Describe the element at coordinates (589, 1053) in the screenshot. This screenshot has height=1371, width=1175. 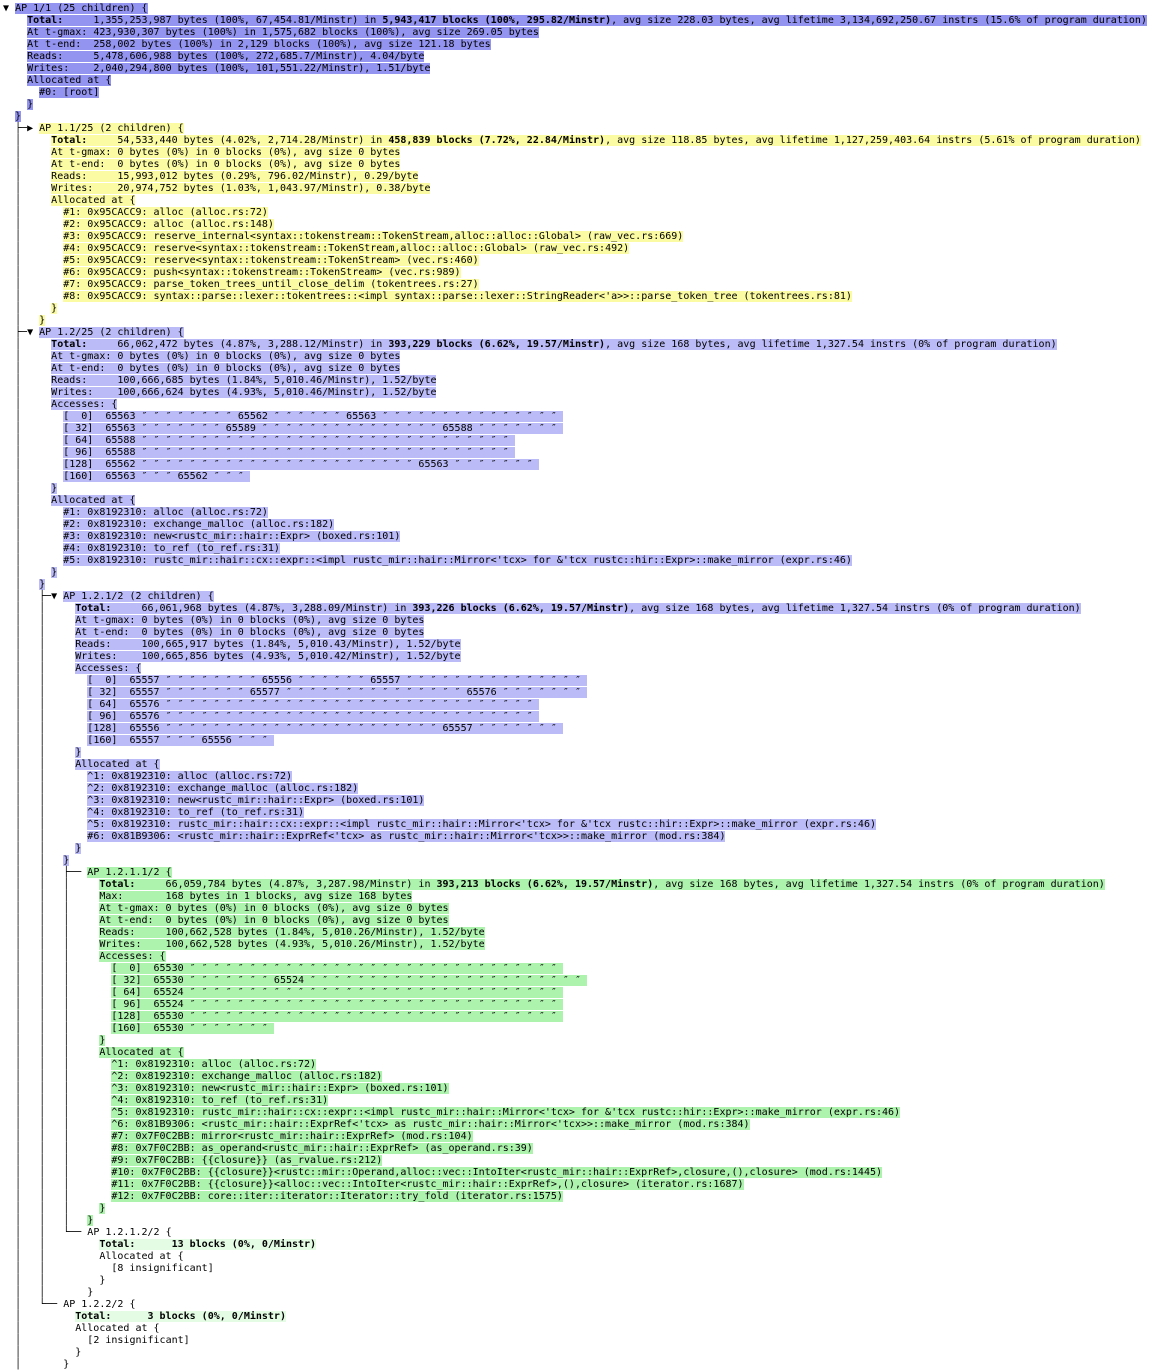
I see `tree-line: │ │ │ Allocated at {` at that location.